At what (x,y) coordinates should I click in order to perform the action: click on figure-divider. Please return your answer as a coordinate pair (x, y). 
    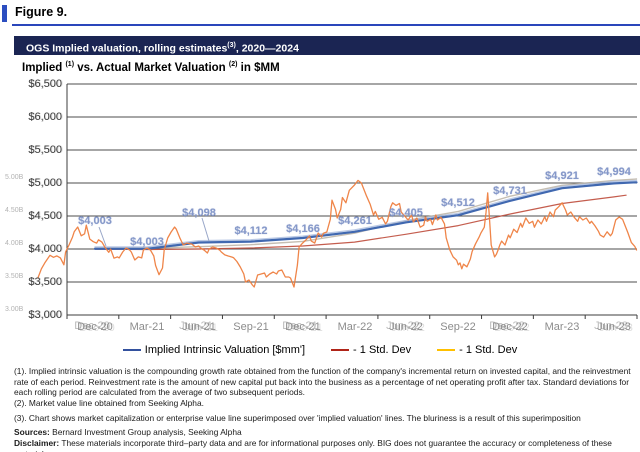
    Looking at the image, I should click on (326, 25).